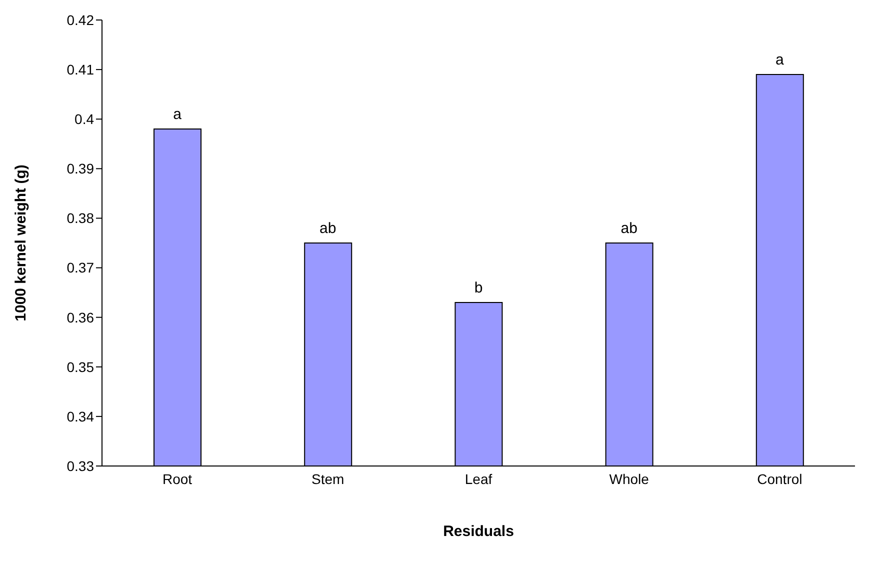  I want to click on annotation: b, so click(478, 287).